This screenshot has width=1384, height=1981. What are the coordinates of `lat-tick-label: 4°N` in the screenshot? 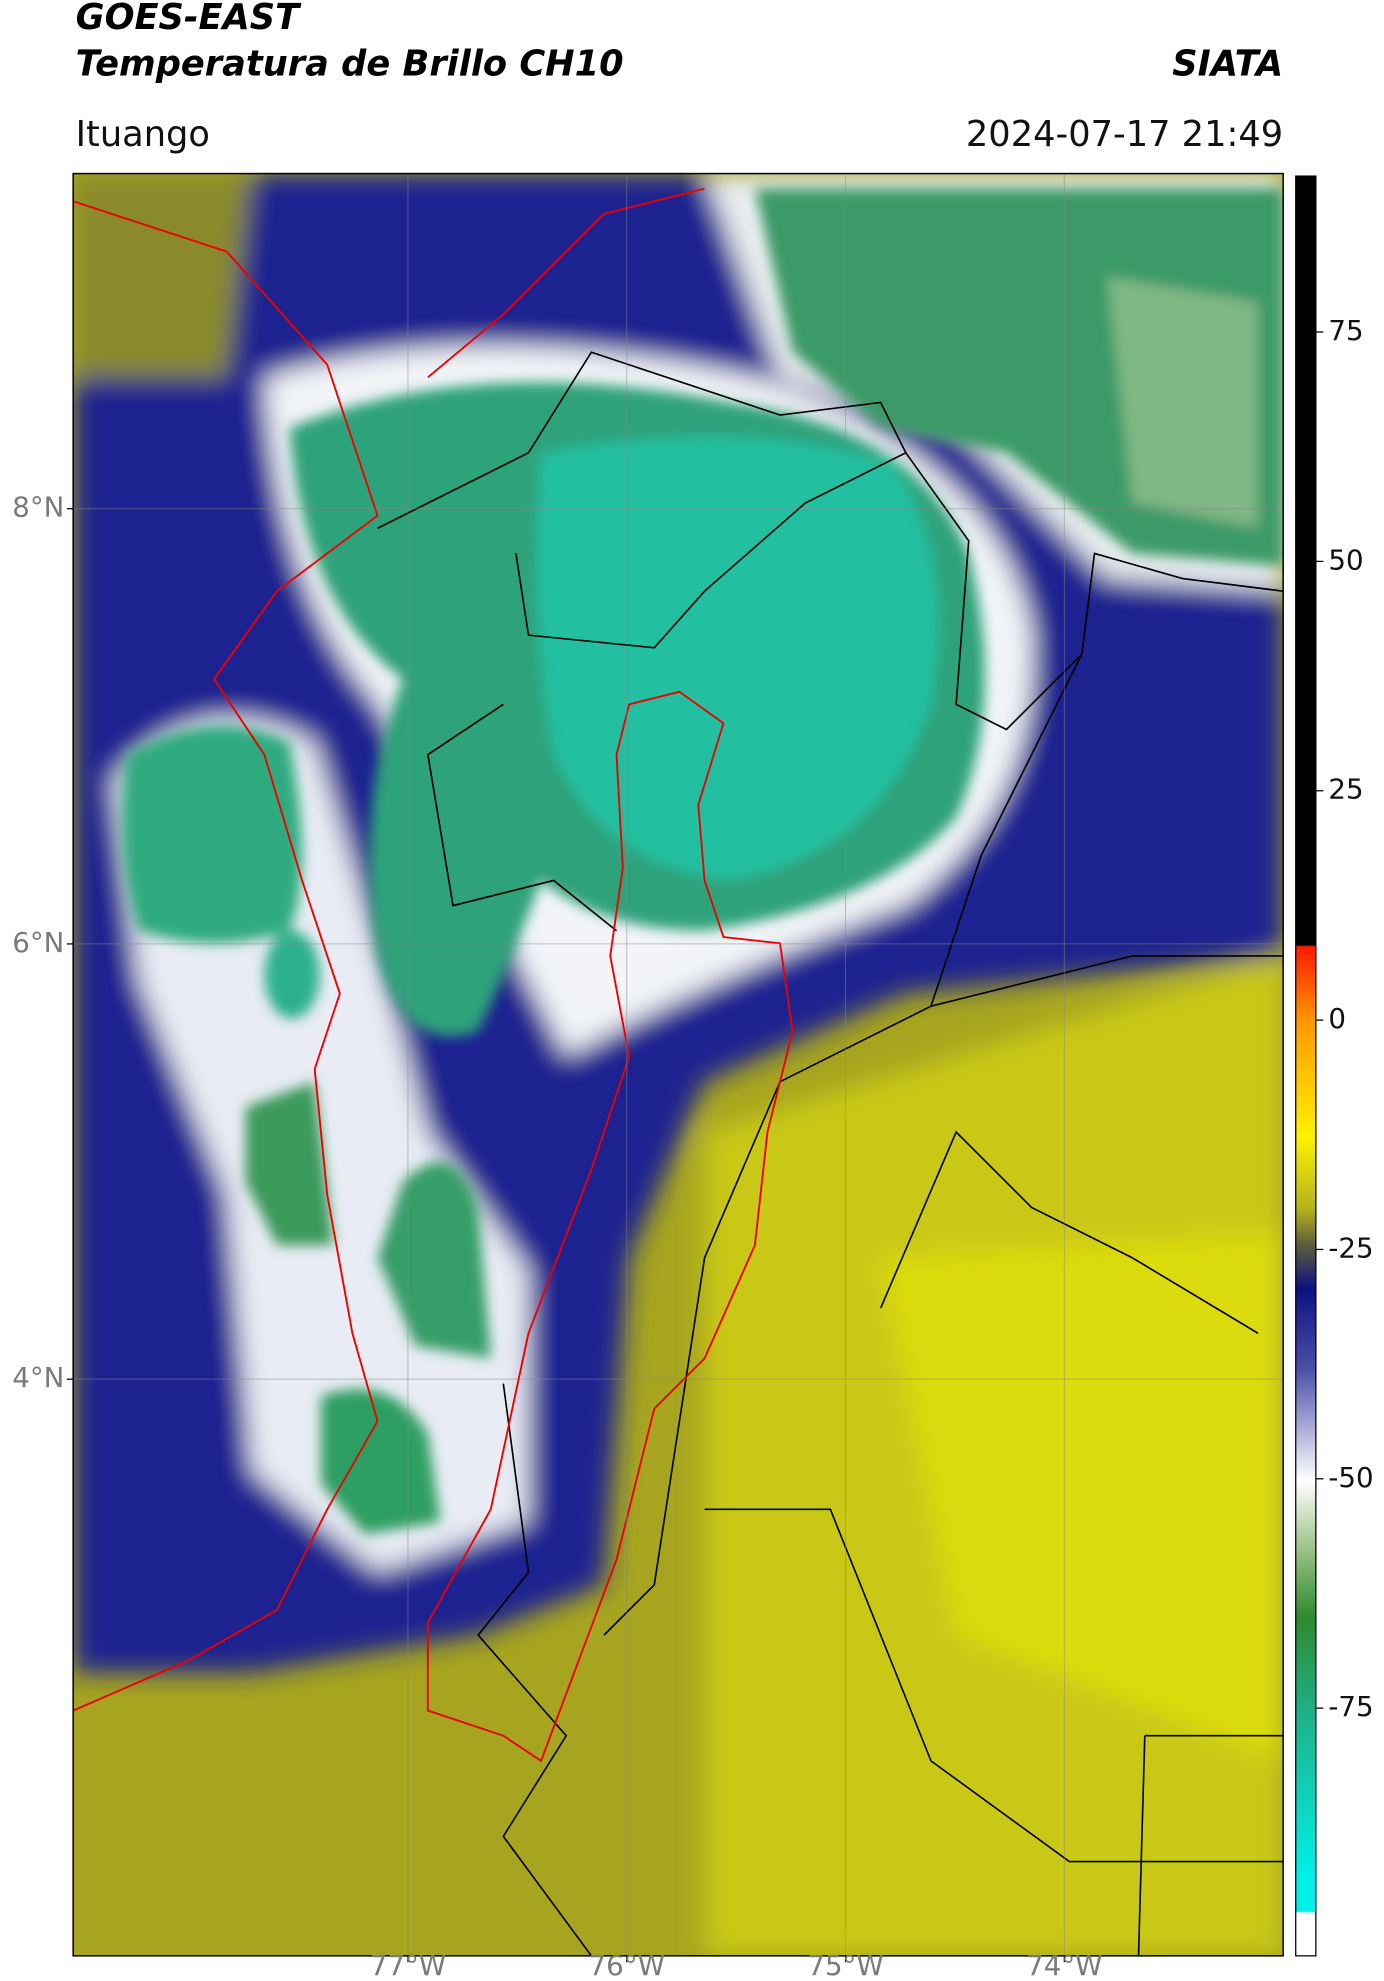 It's located at (38, 1377).